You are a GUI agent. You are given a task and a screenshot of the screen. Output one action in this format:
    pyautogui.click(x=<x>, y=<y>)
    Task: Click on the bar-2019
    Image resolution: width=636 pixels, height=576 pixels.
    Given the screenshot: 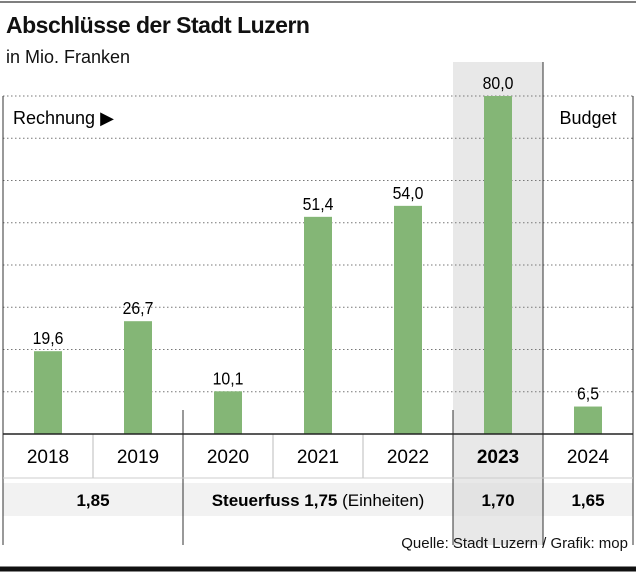 What is the action you would take?
    pyautogui.click(x=138, y=377)
    